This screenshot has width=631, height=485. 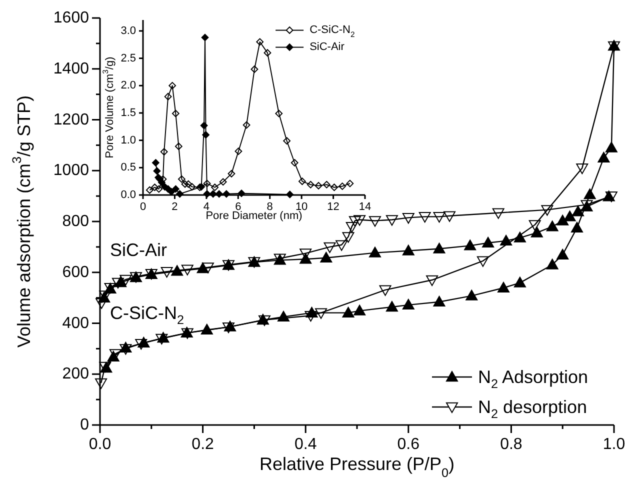 What do you see at coordinates (175, 207) in the screenshot?
I see `x-tick-label: 2` at bounding box center [175, 207].